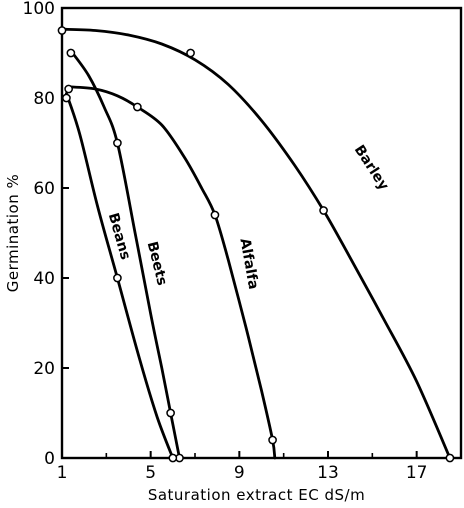 Image resolution: width=464 pixels, height=508 pixels. I want to click on x-tick-label: 17, so click(417, 473).